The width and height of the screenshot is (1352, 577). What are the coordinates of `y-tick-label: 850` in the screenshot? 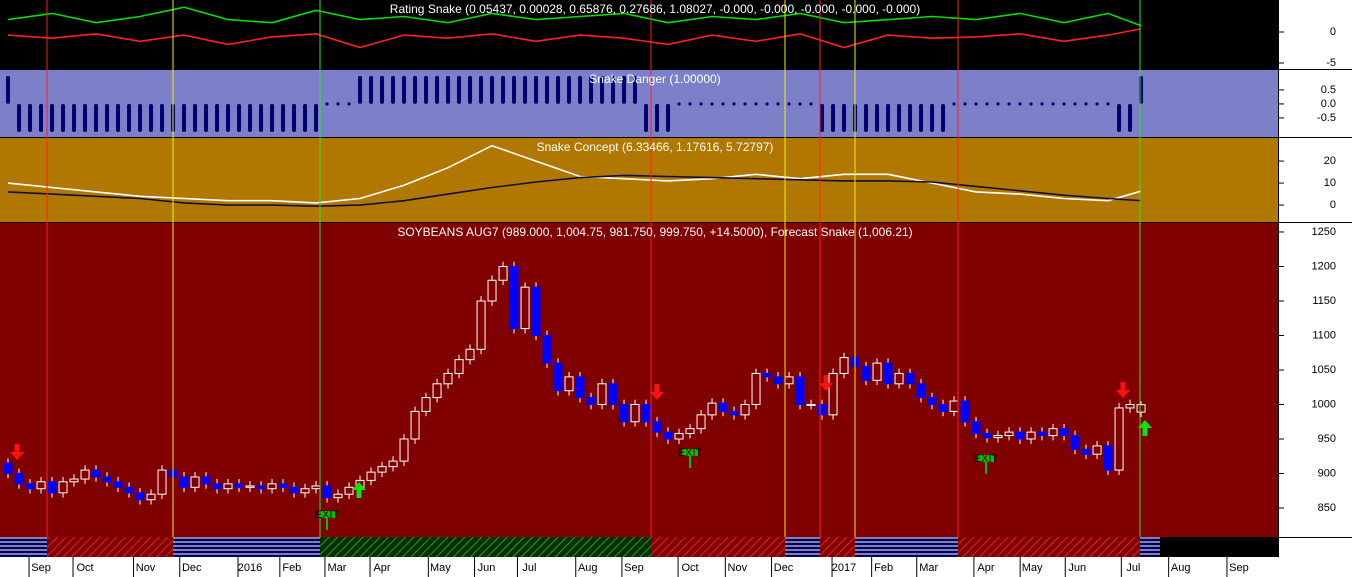 It's located at (1327, 508).